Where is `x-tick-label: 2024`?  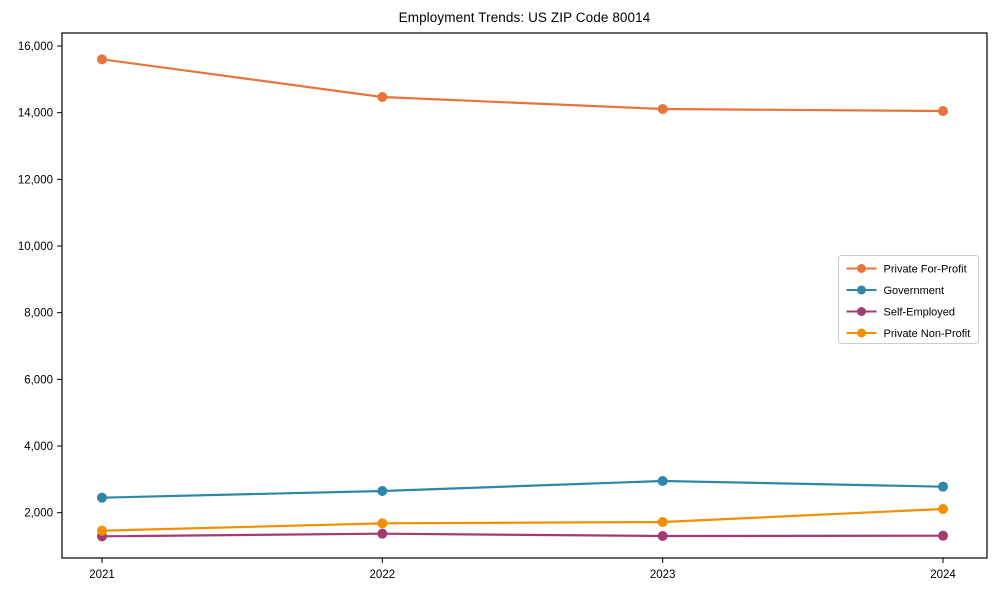 x-tick-label: 2024 is located at coordinates (943, 575).